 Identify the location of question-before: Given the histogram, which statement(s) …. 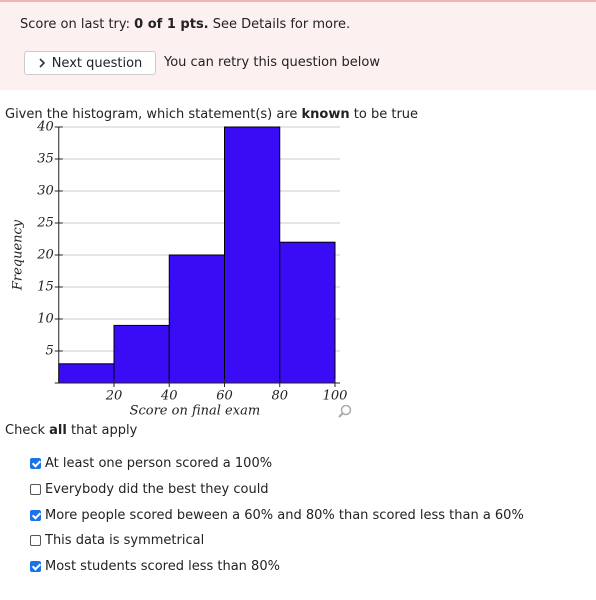
(151, 114).